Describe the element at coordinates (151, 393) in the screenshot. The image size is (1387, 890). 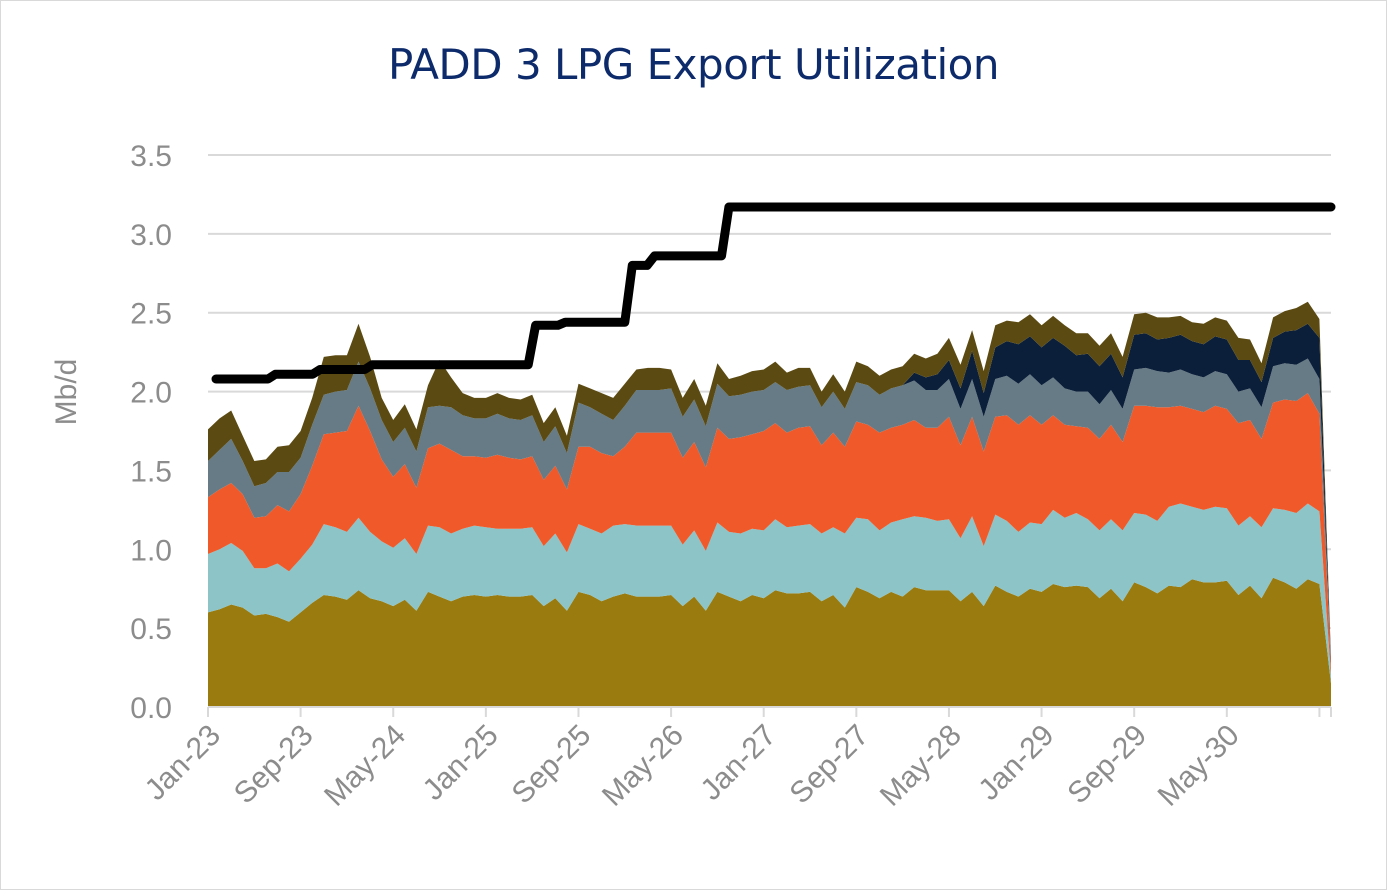
I see `y-tick-label: 2.0` at that location.